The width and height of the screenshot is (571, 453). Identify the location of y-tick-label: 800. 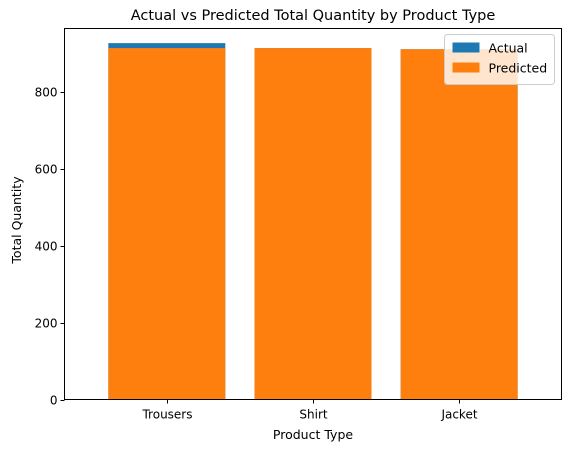
(46, 93).